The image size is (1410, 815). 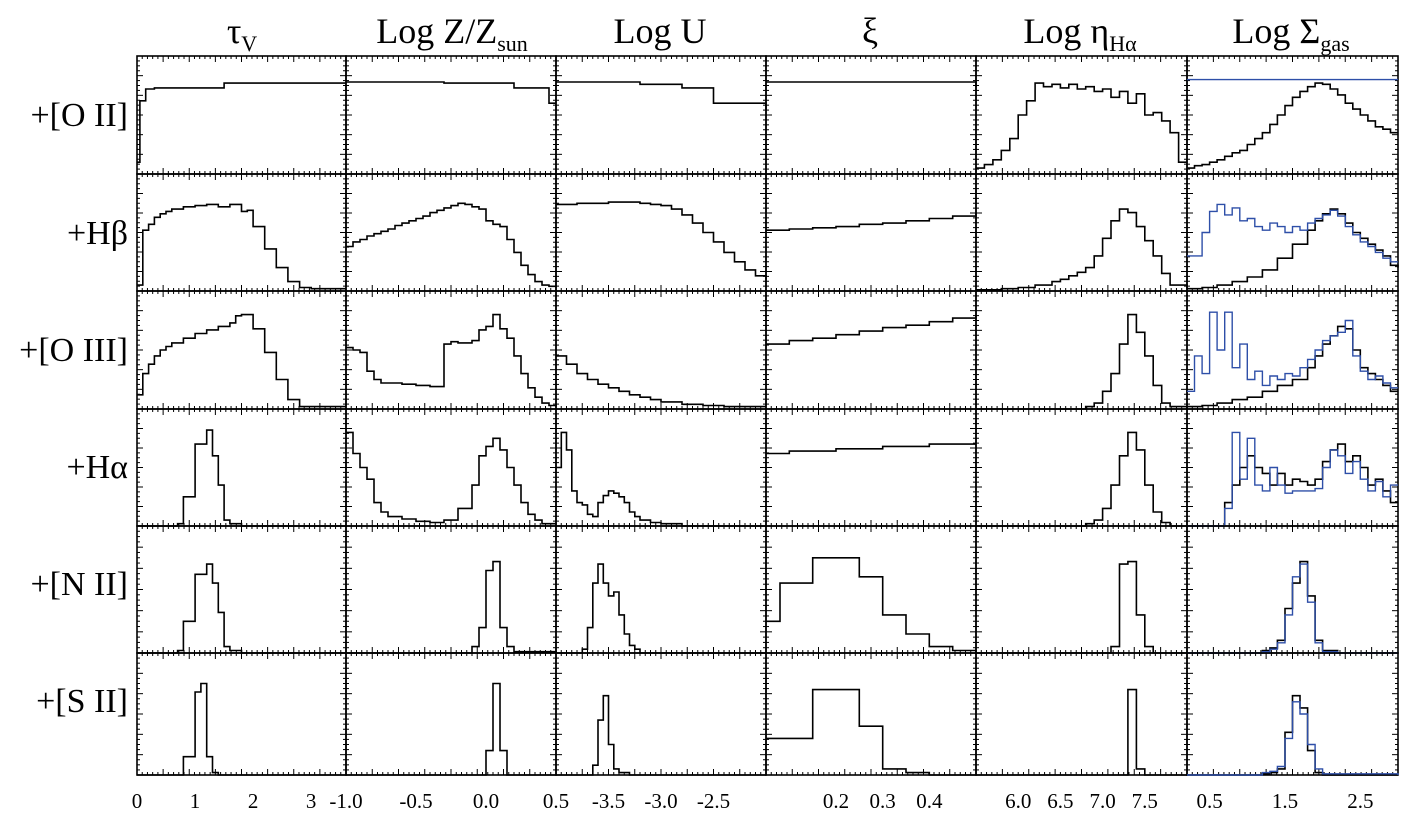 What do you see at coordinates (1145, 801) in the screenshot?
I see `x-tick-label-logEta: 7.5` at bounding box center [1145, 801].